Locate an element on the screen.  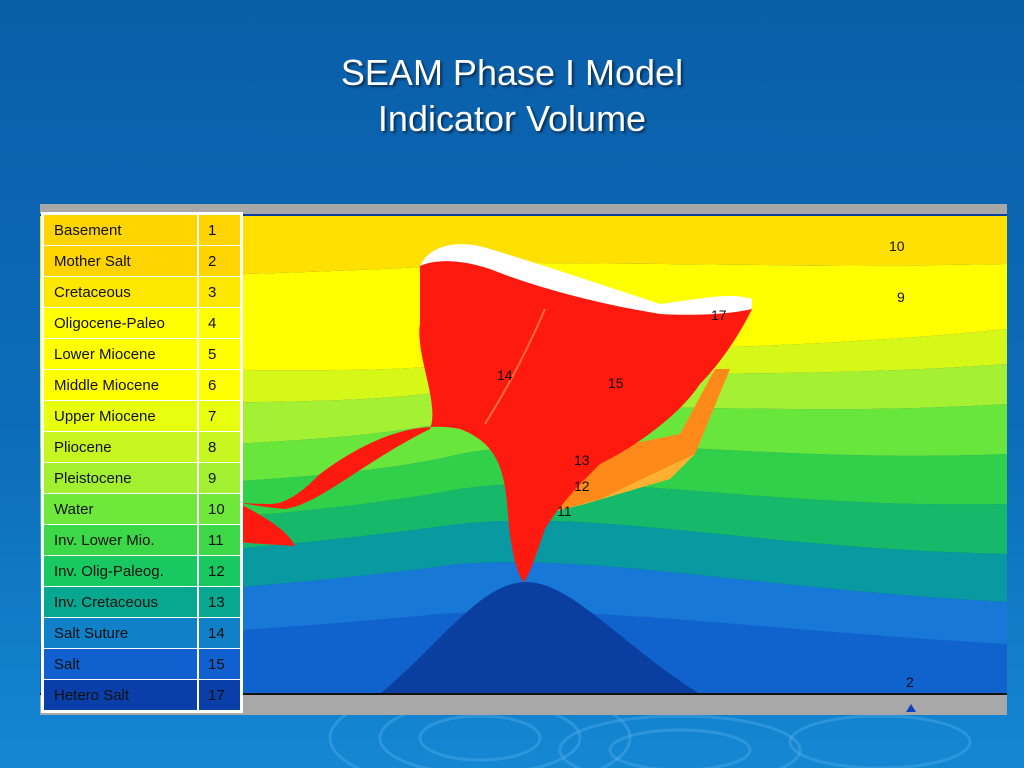
legend-value: 9 is located at coordinates (219, 478).